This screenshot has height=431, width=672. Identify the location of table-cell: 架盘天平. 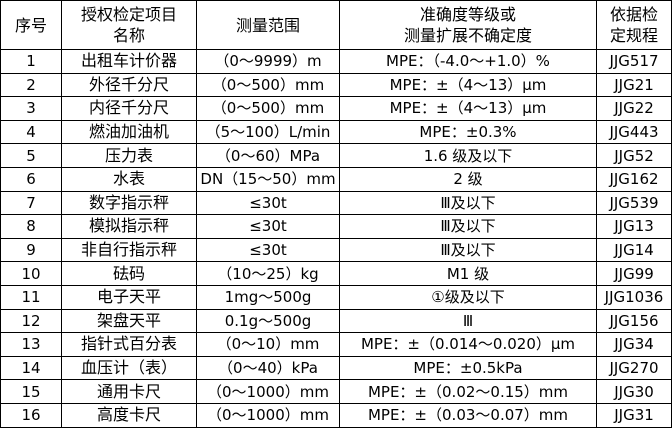
(129, 321).